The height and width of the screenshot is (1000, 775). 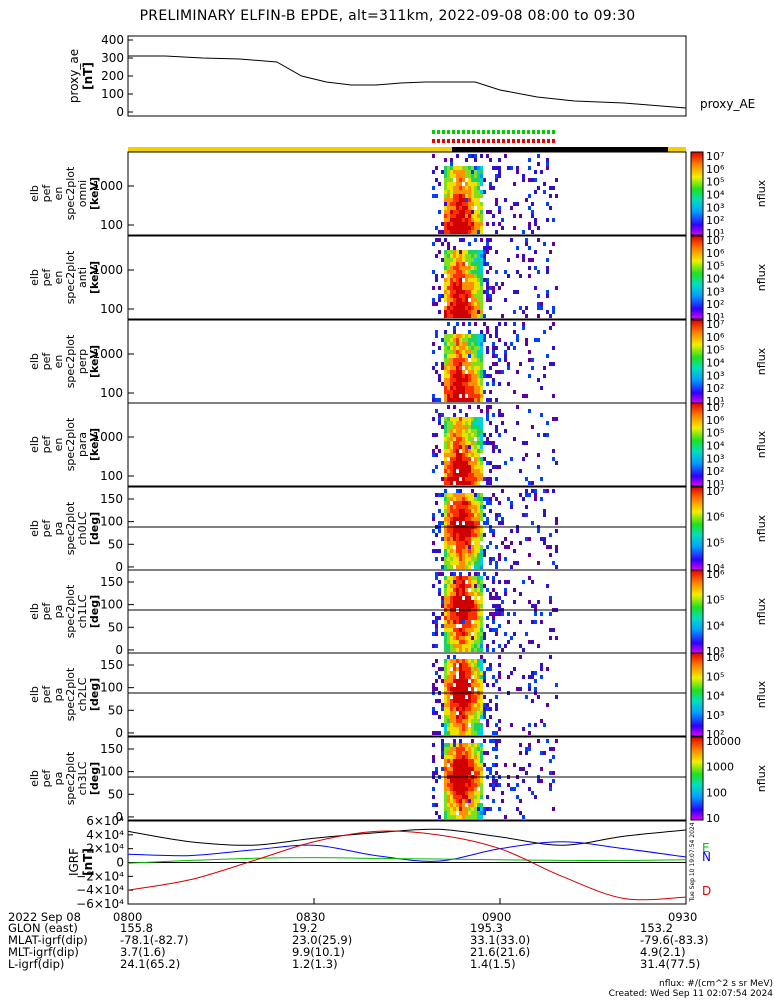 I want to click on footer-value: 4.9(2.1), so click(x=663, y=952).